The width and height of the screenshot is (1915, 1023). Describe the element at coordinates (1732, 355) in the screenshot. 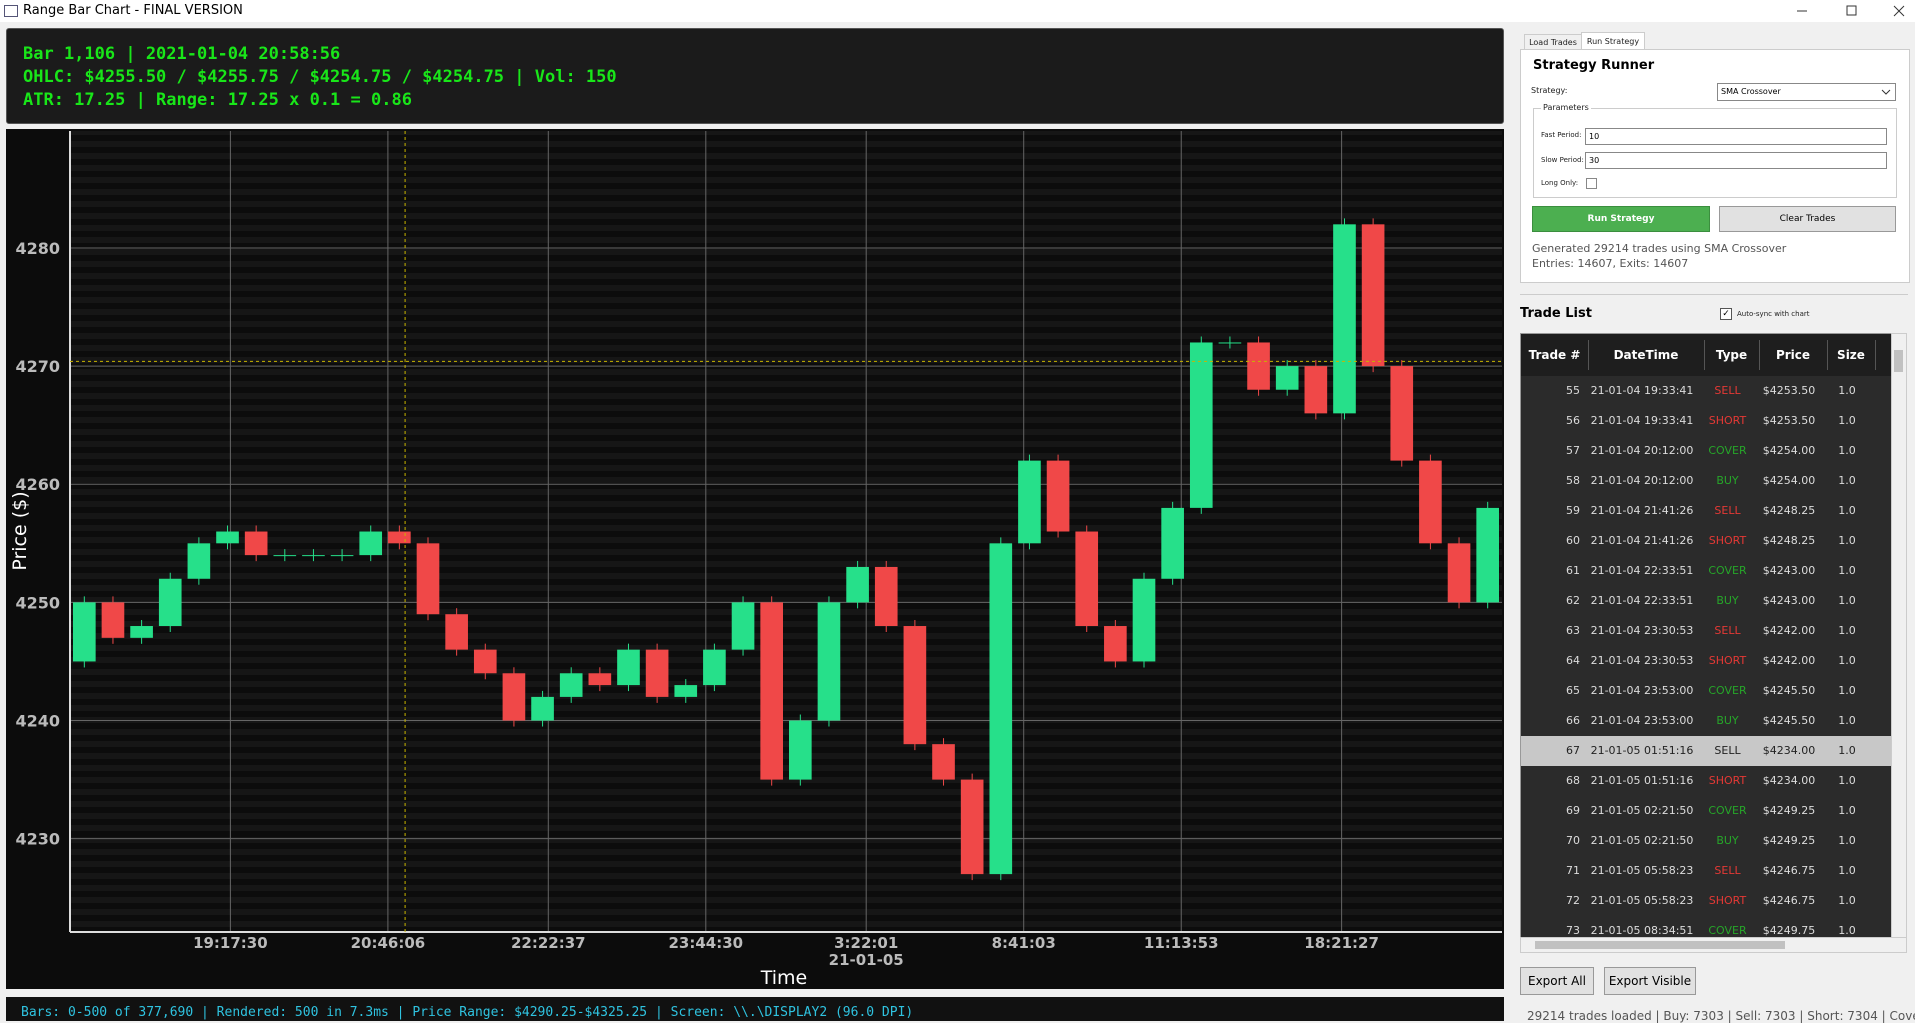

I see `column-header: Type` at that location.